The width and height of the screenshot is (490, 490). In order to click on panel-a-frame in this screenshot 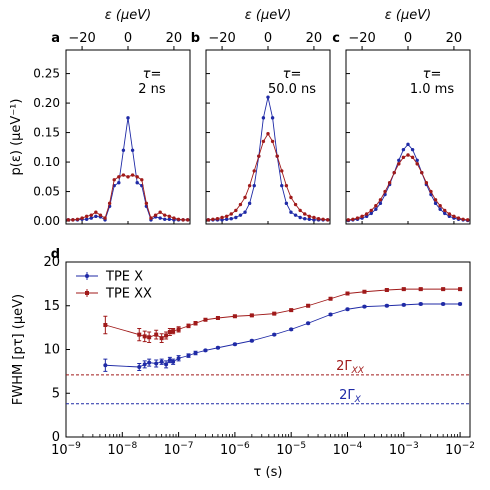, I will do `click(128, 137)`.